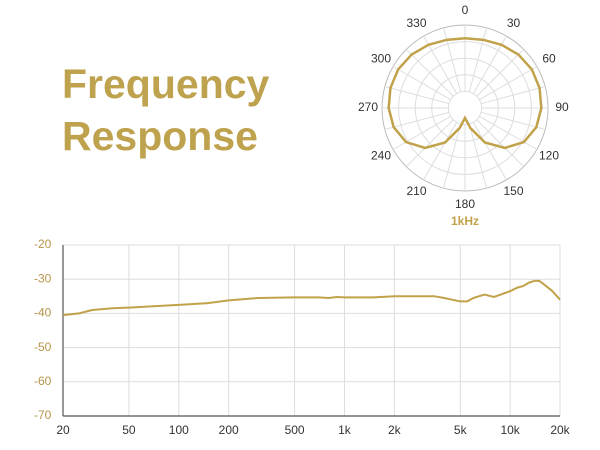 The height and width of the screenshot is (450, 600). What do you see at coordinates (562, 107) in the screenshot?
I see `angle-label: 90` at bounding box center [562, 107].